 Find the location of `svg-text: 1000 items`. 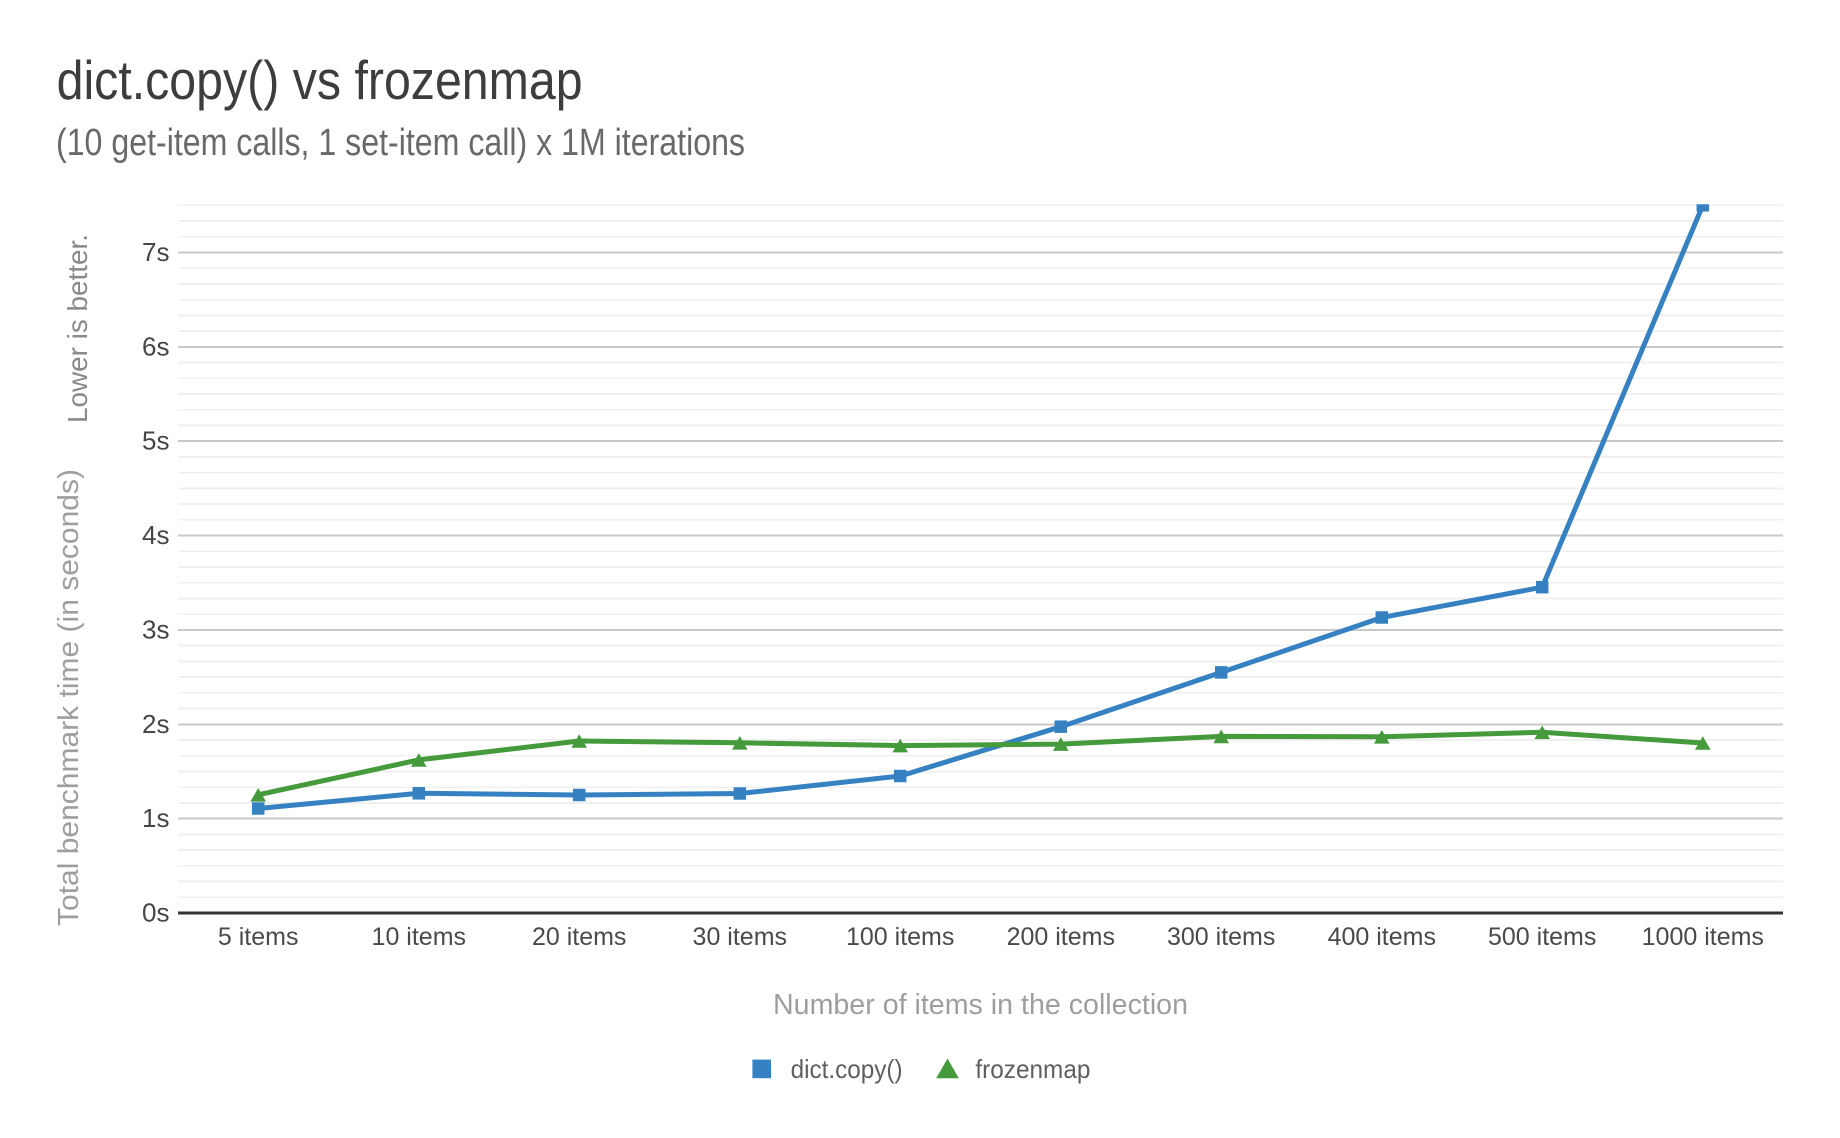

svg-text: 1000 items is located at coordinates (1703, 937).